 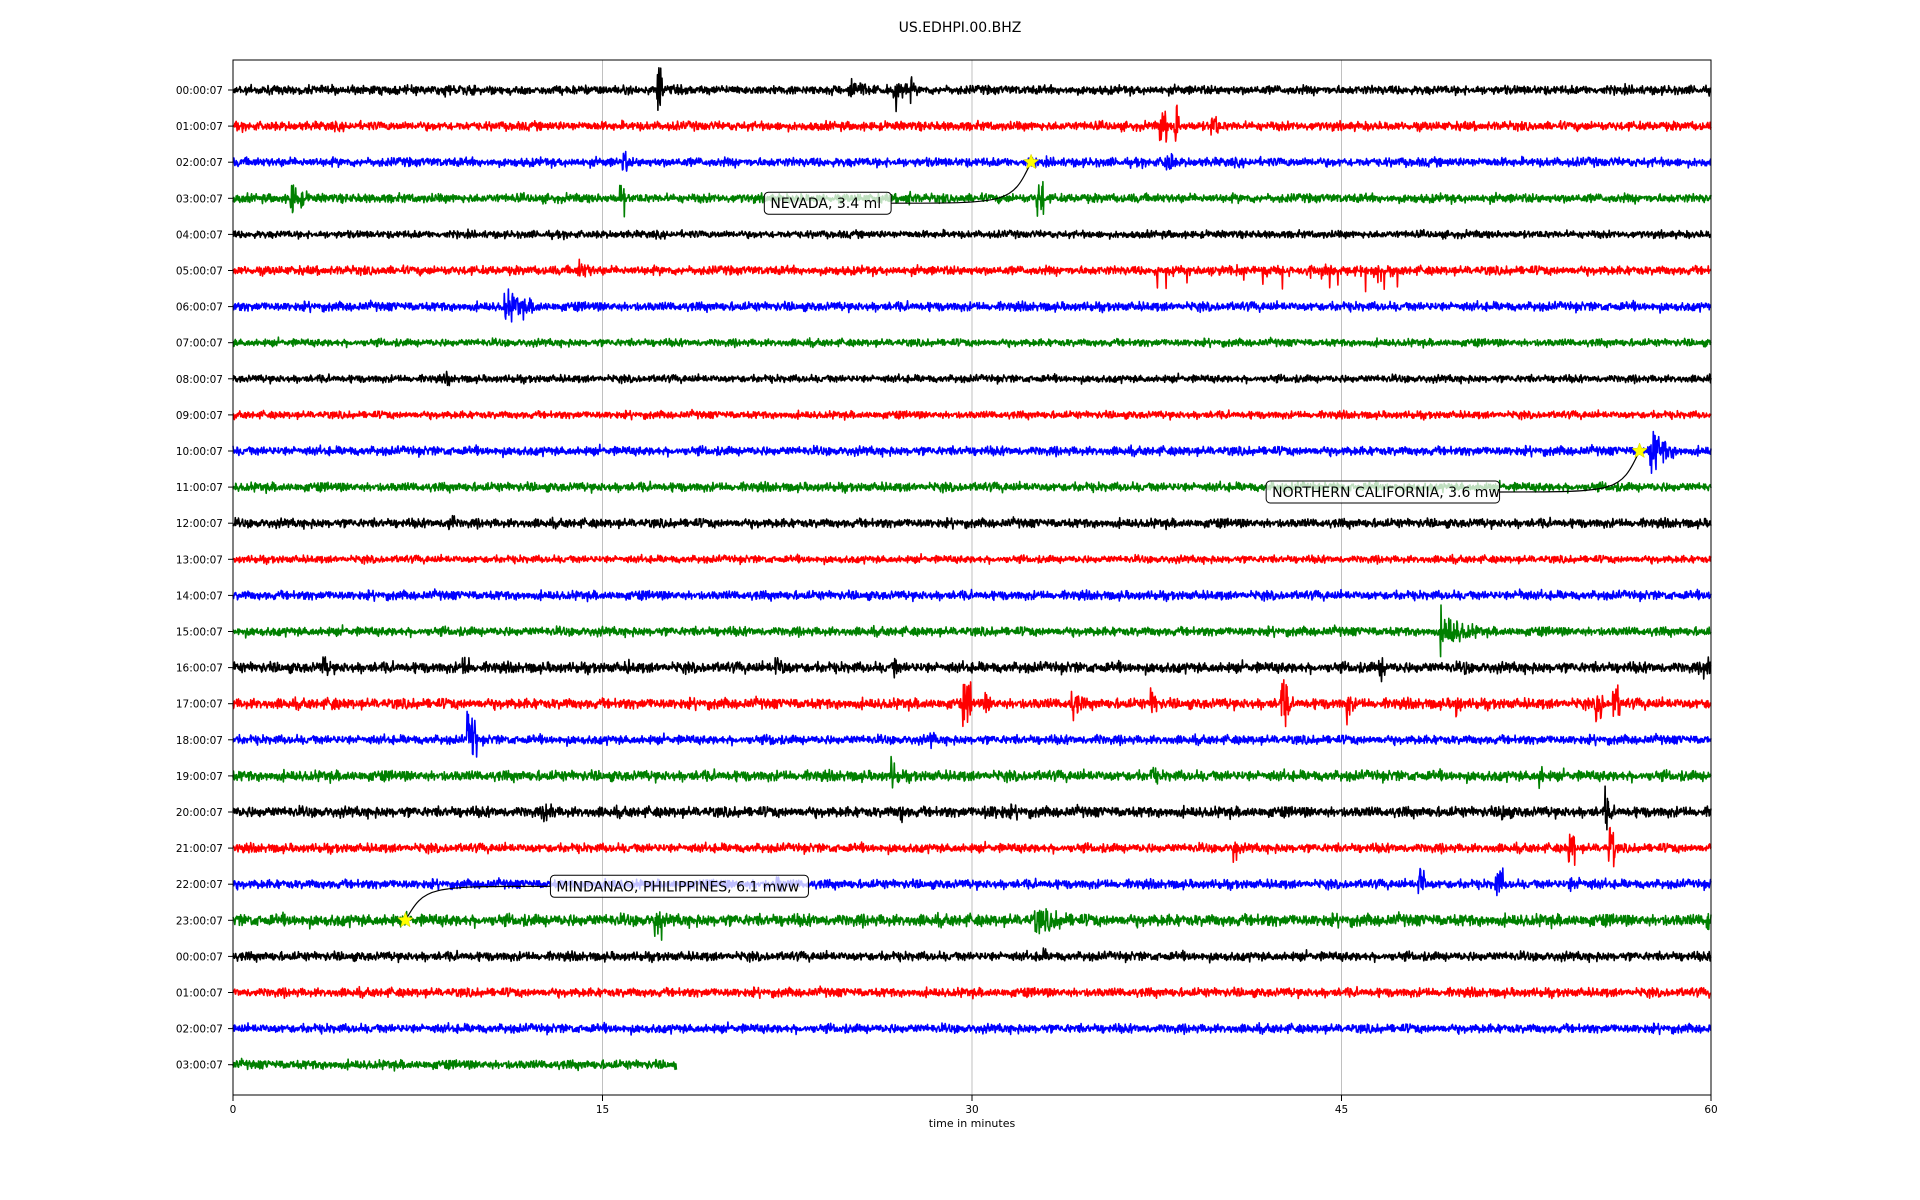 I want to click on chart-title: US.EDHPI.00.BHZ, so click(x=960, y=28).